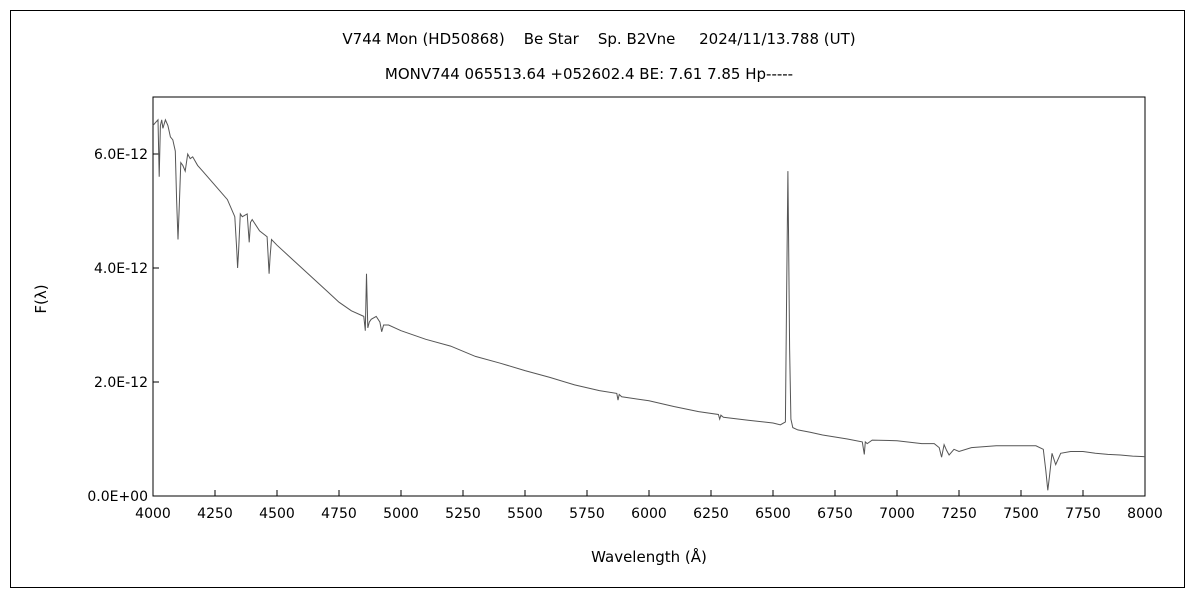 The image size is (1200, 600). What do you see at coordinates (711, 514) in the screenshot?
I see `x-tick-label: 6250` at bounding box center [711, 514].